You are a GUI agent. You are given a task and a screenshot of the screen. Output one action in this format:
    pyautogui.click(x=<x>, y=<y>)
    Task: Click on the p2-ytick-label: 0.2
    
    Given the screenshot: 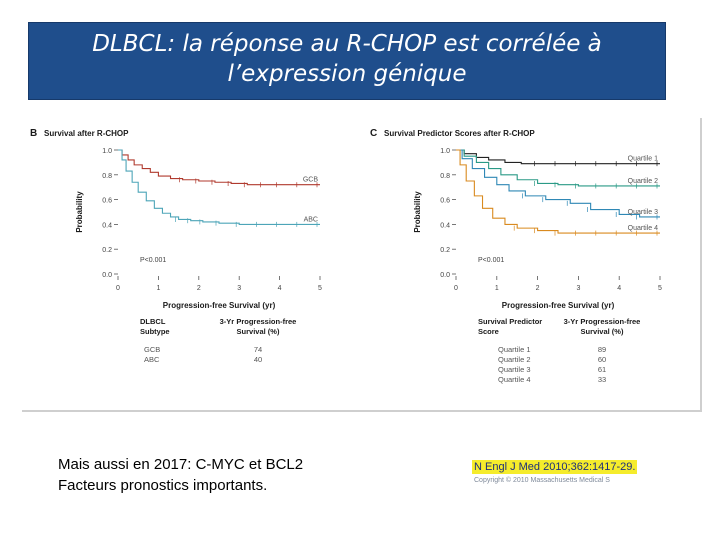 What is the action you would take?
    pyautogui.click(x=445, y=250)
    